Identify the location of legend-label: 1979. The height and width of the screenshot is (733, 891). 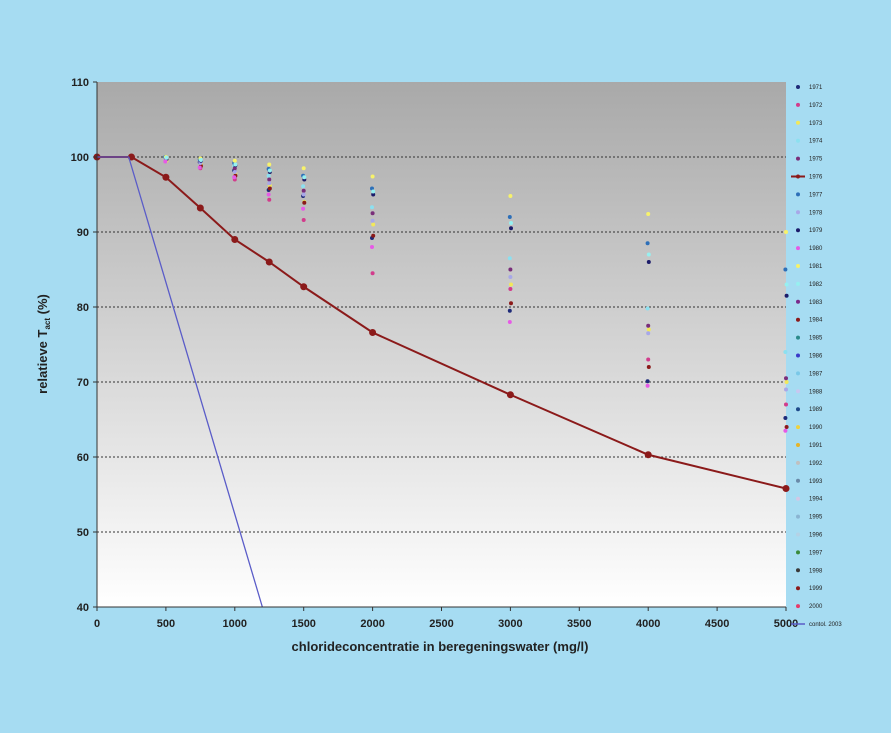
(816, 231).